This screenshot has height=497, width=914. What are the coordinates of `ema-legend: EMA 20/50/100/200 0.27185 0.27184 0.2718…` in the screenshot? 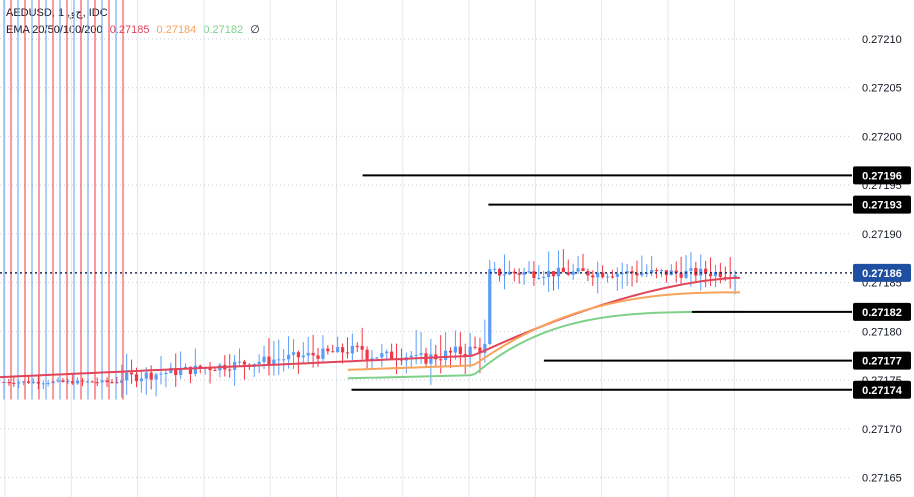 It's located at (135, 29).